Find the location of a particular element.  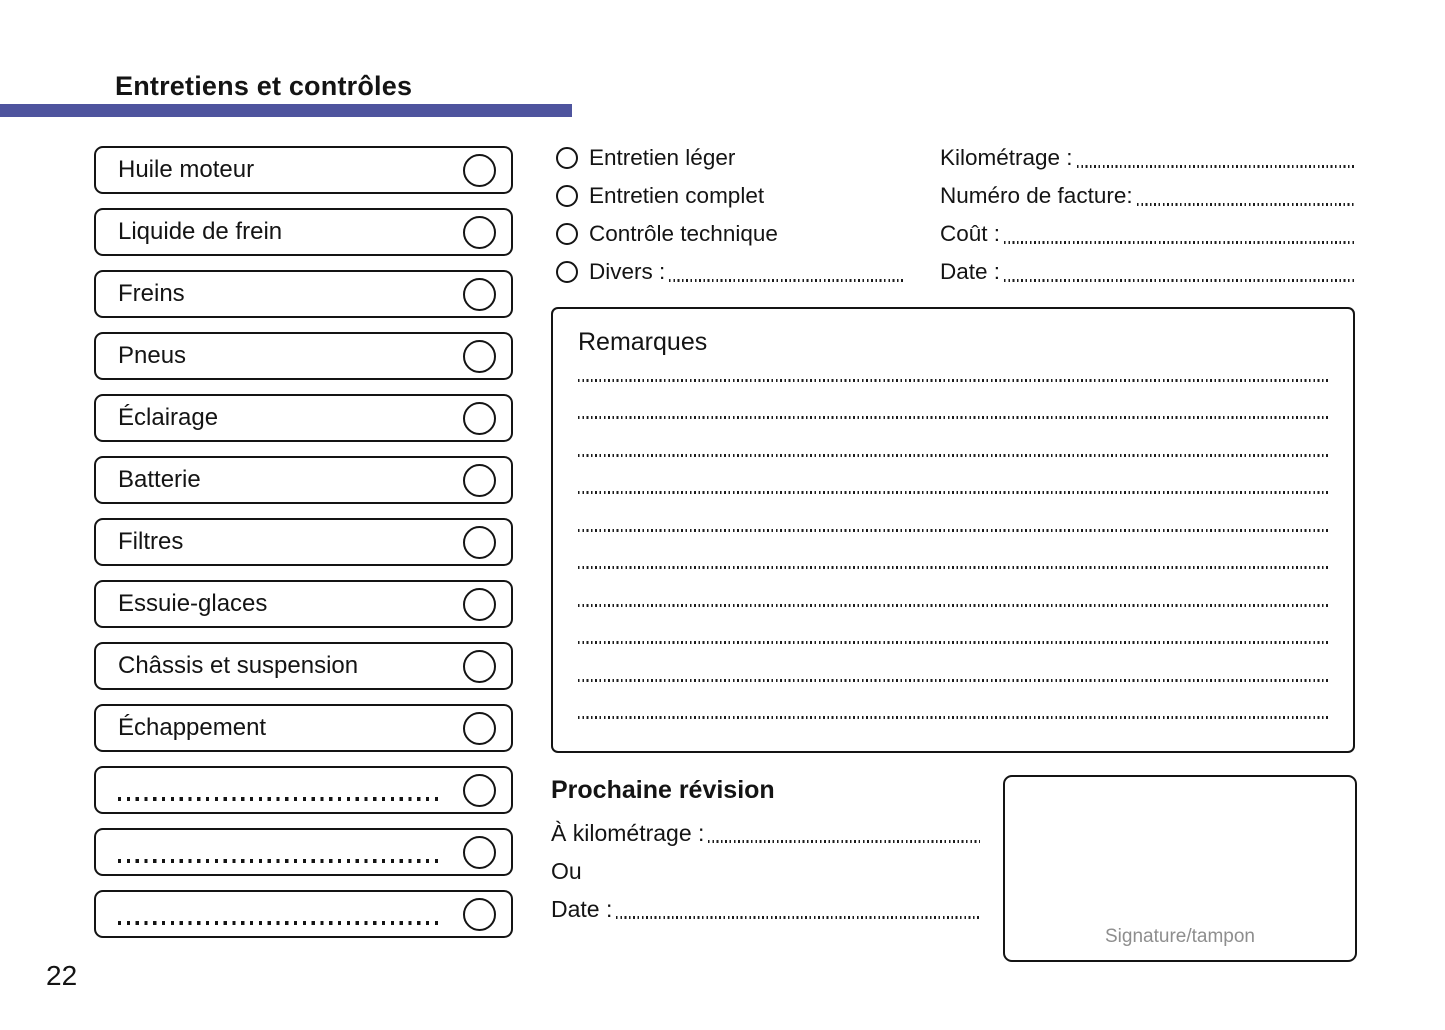

service-type-row: Contrôle technique is located at coordinates (730, 234).